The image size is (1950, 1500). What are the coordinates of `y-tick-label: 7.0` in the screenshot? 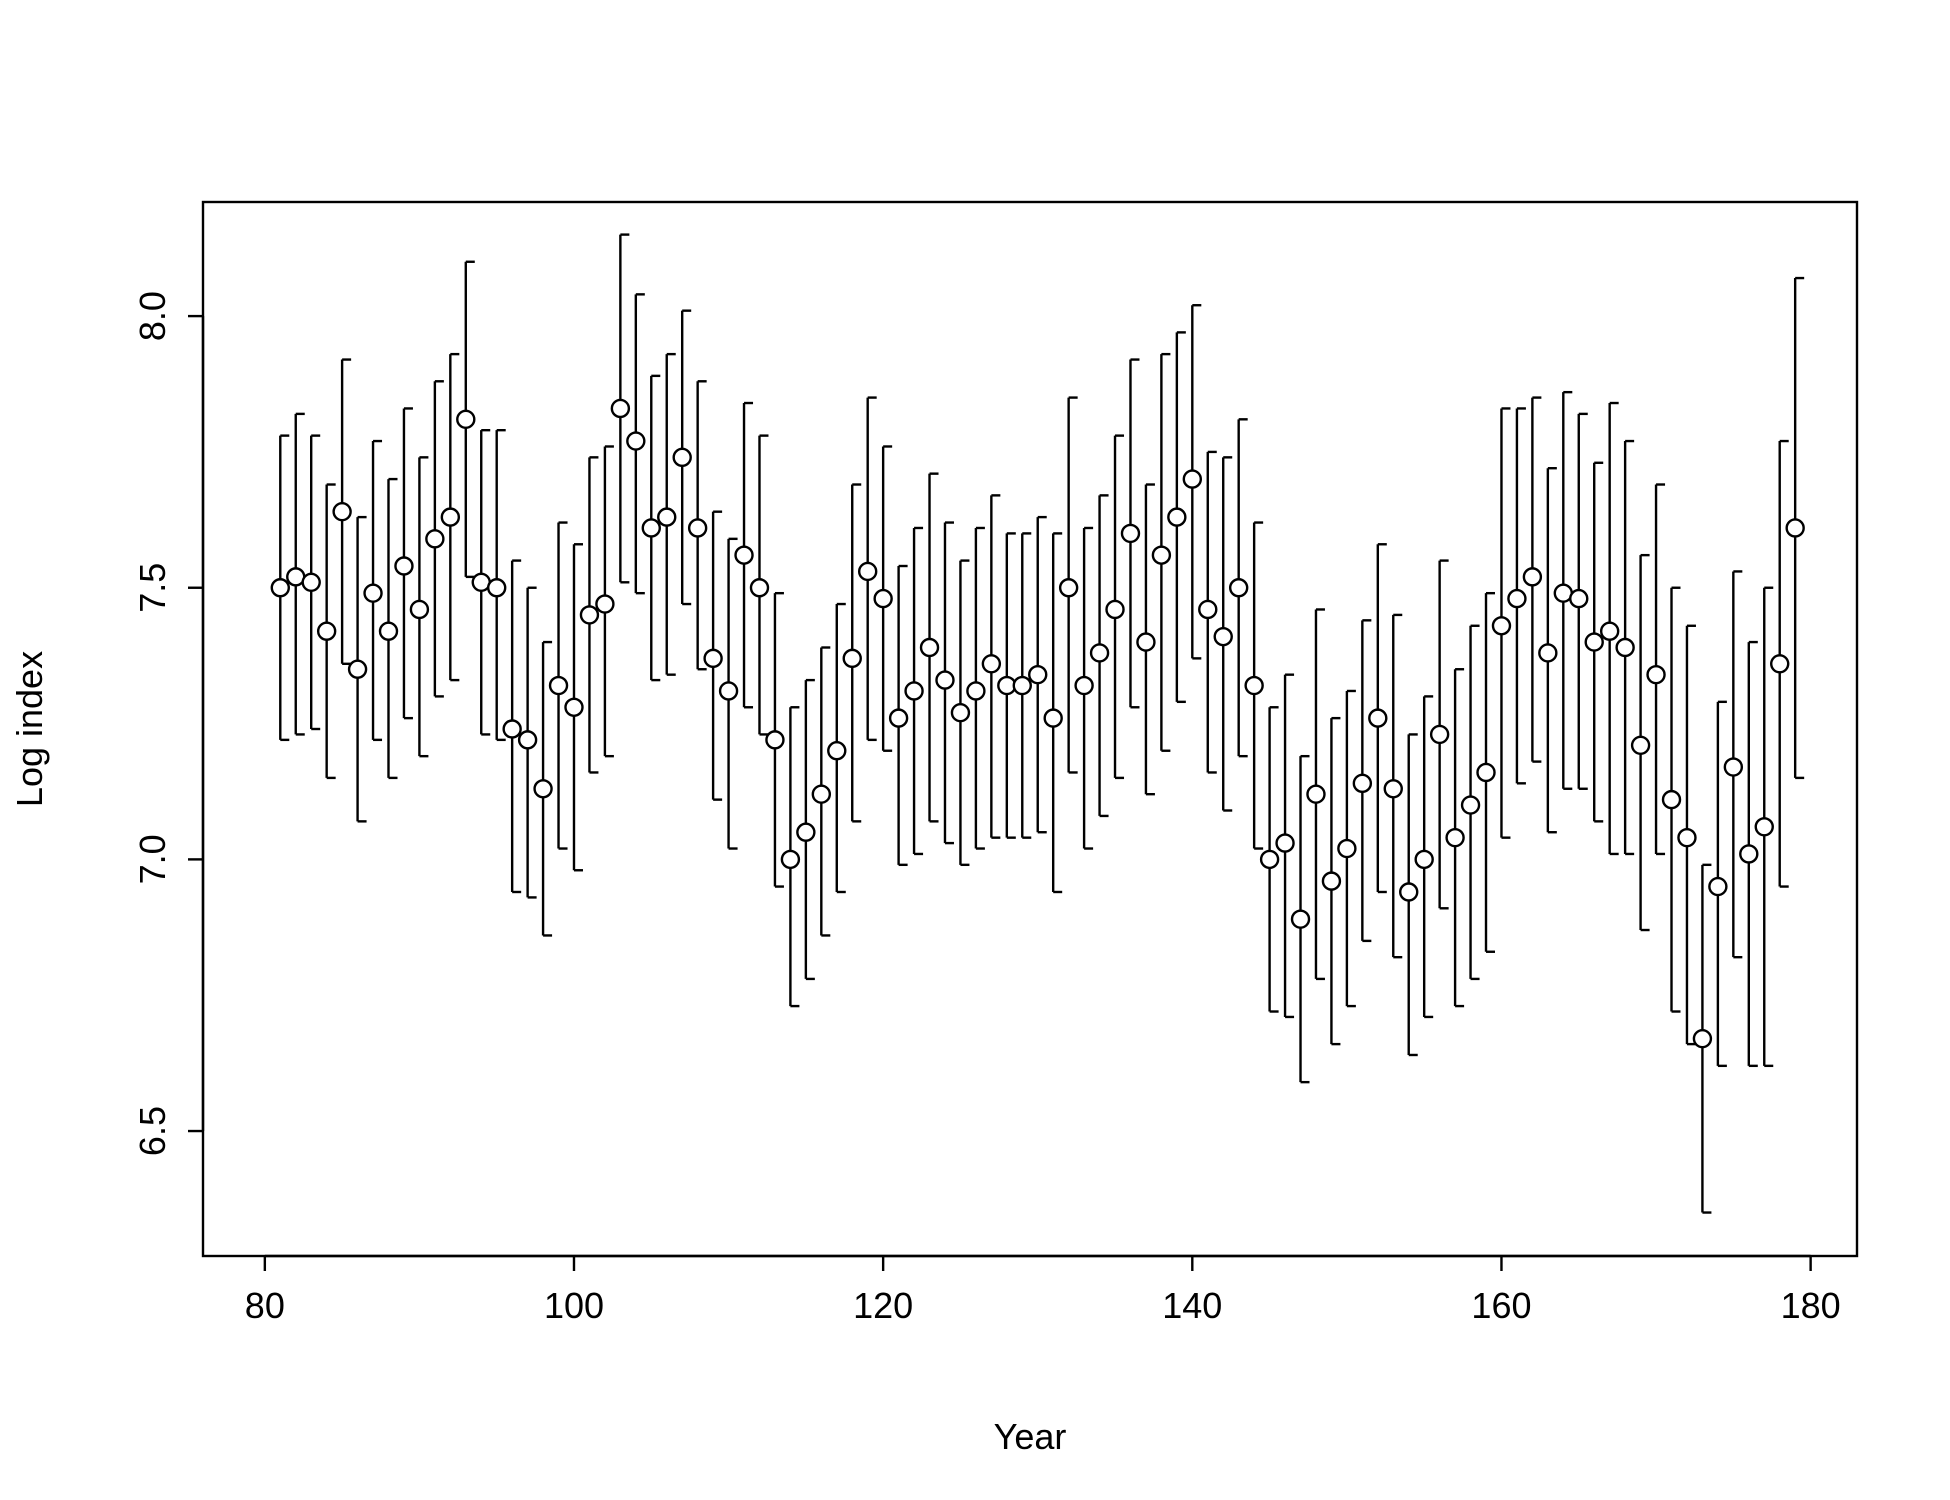 It's located at (152, 859).